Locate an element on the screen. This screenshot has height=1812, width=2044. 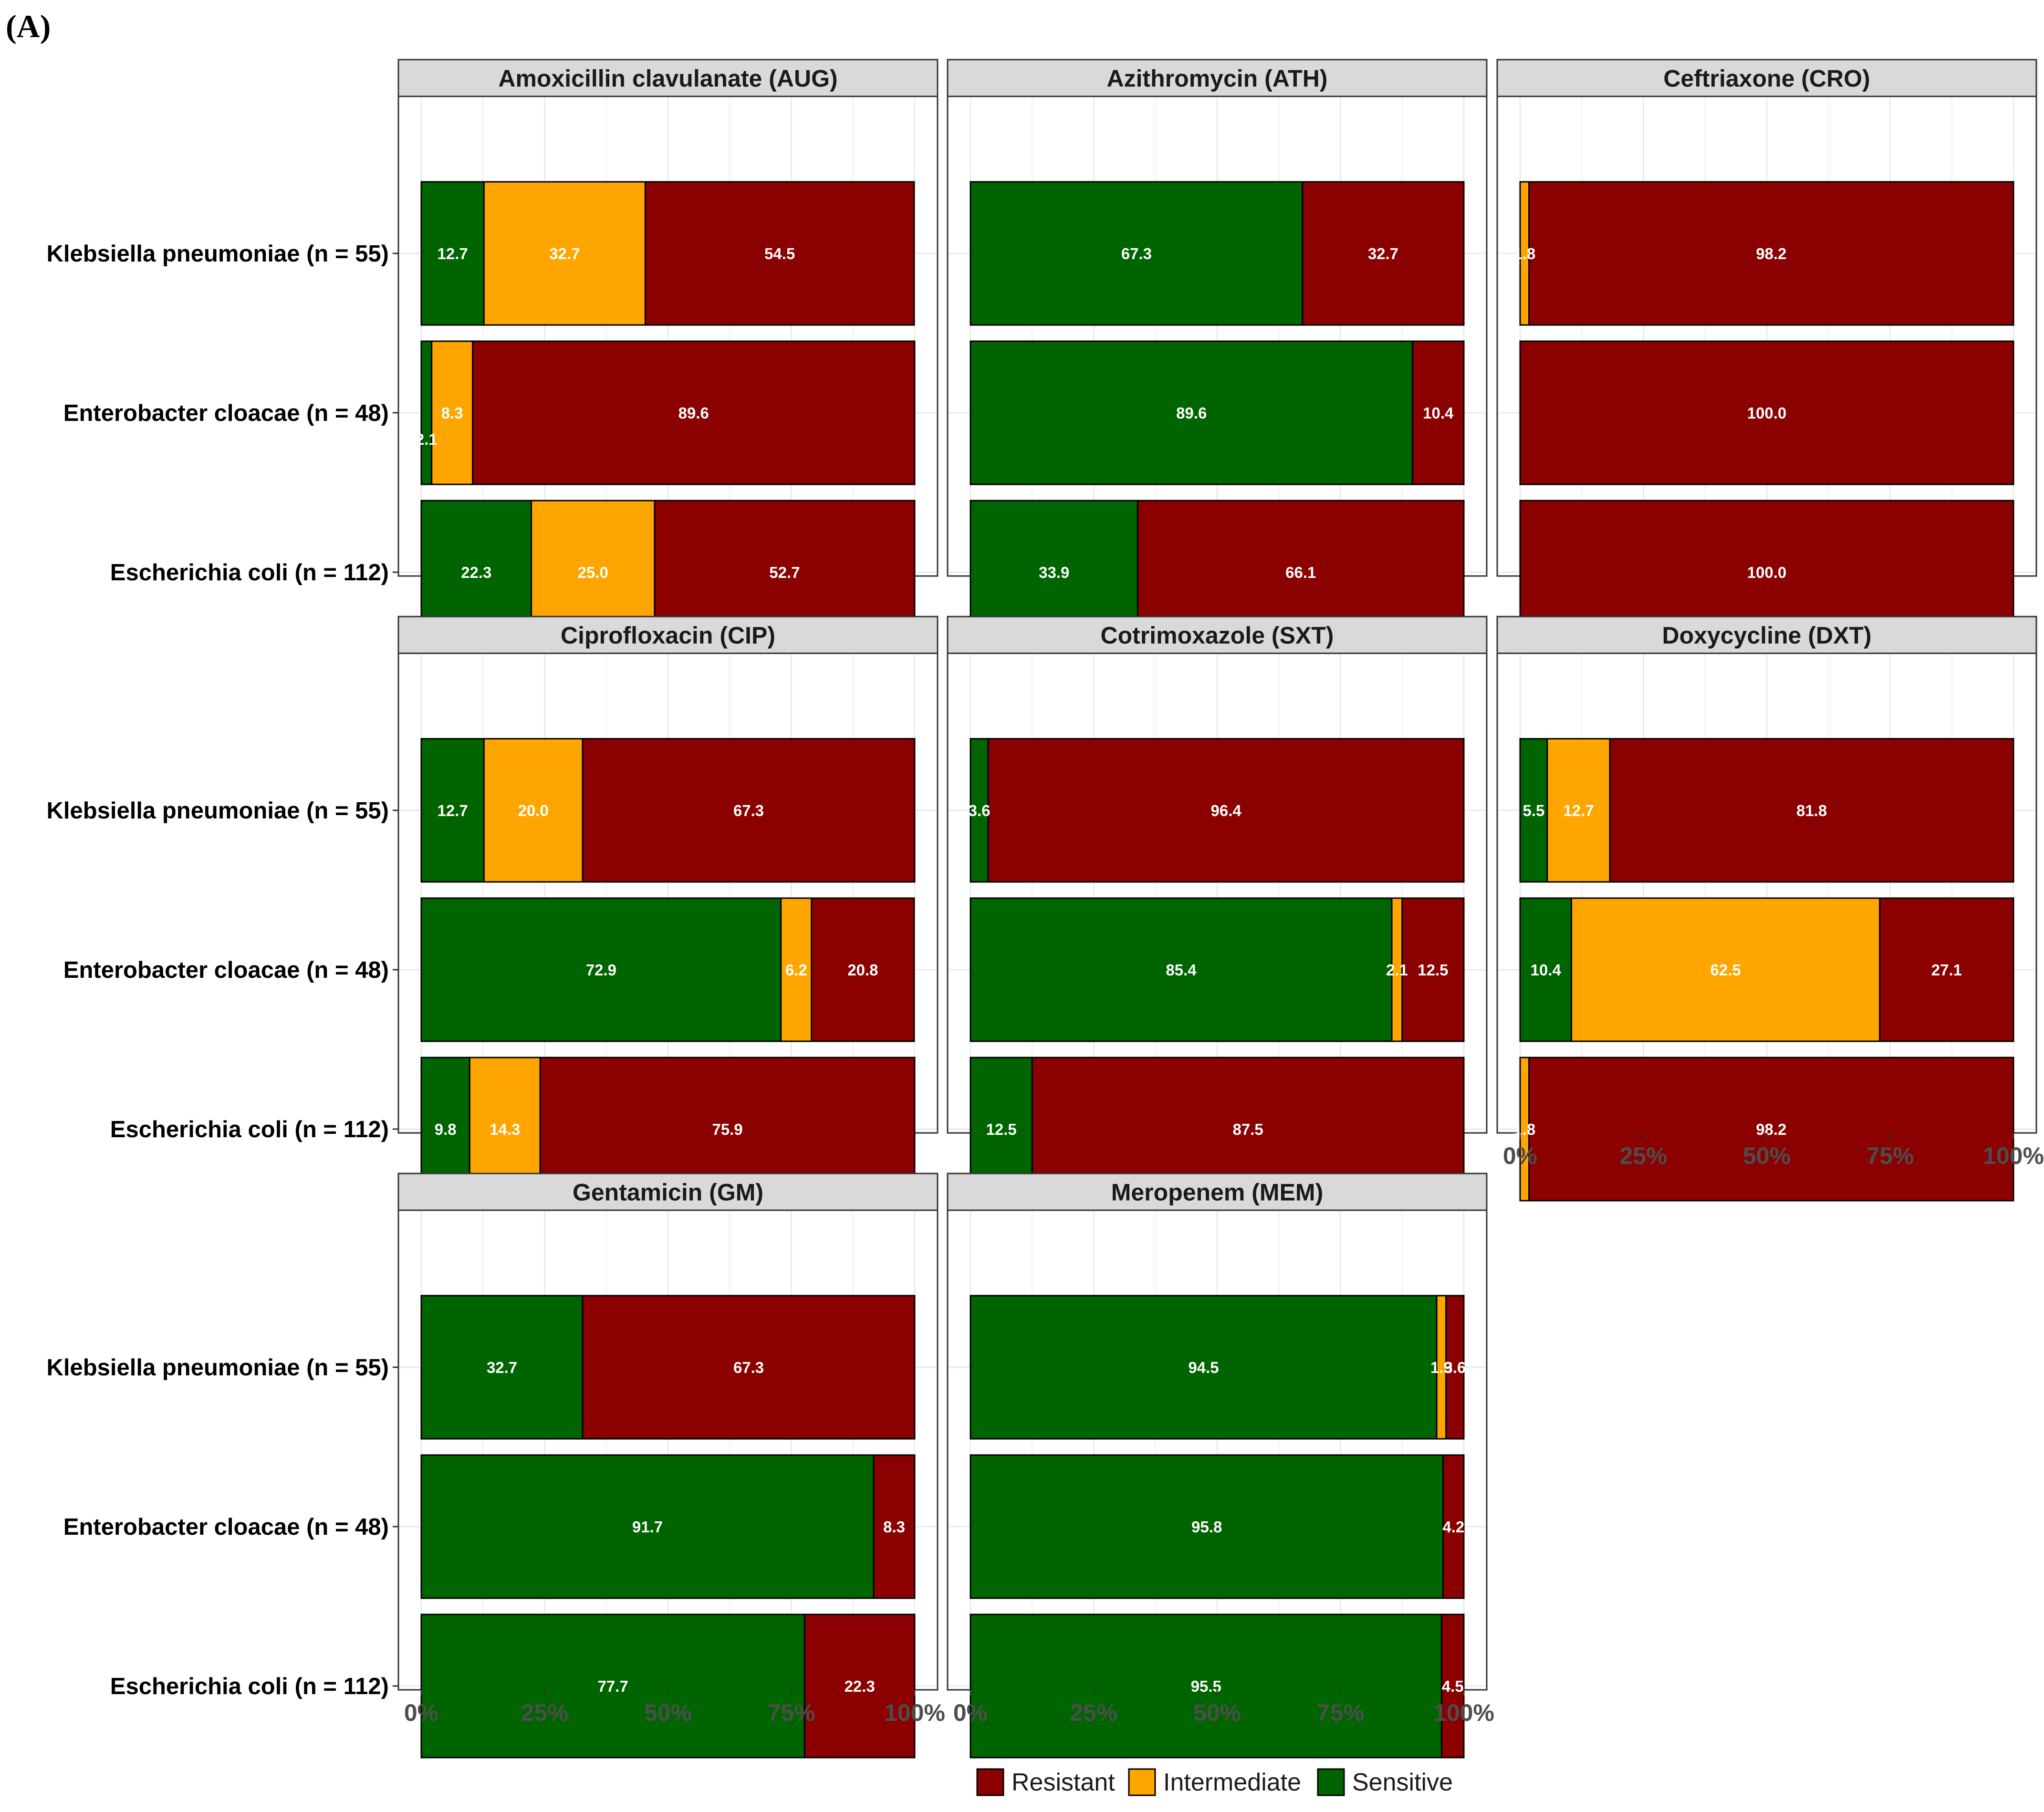
data-label: 20.0 is located at coordinates (533, 810).